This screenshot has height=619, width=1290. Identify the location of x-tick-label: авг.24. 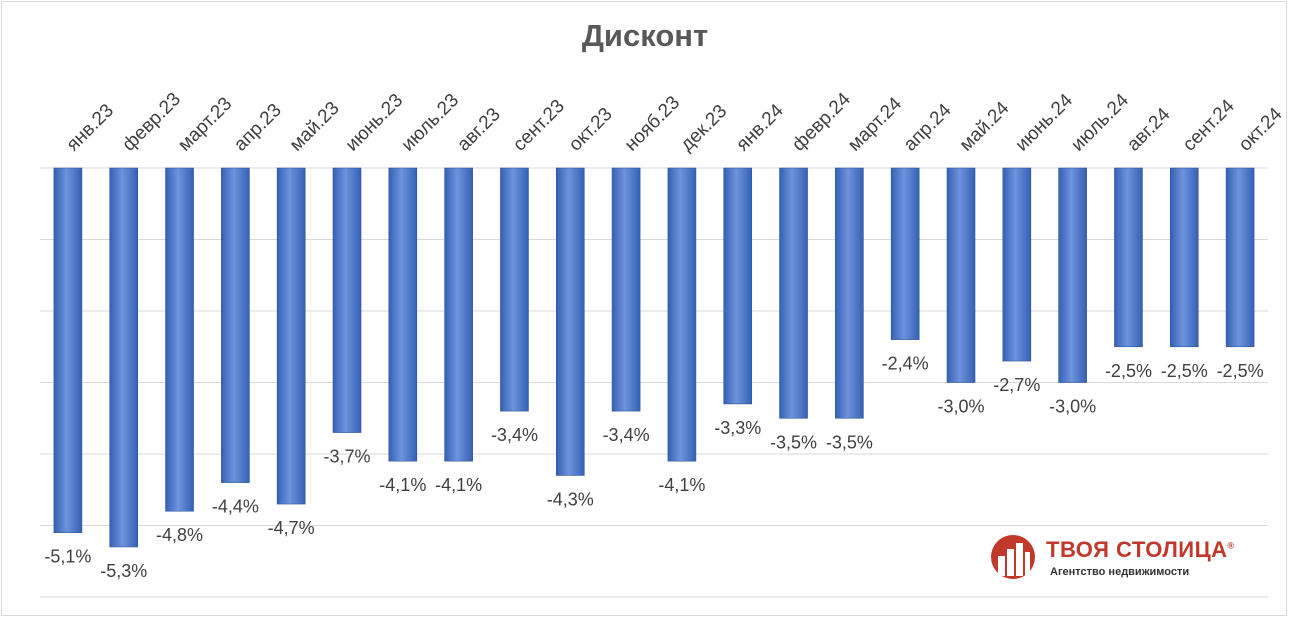
(1149, 130).